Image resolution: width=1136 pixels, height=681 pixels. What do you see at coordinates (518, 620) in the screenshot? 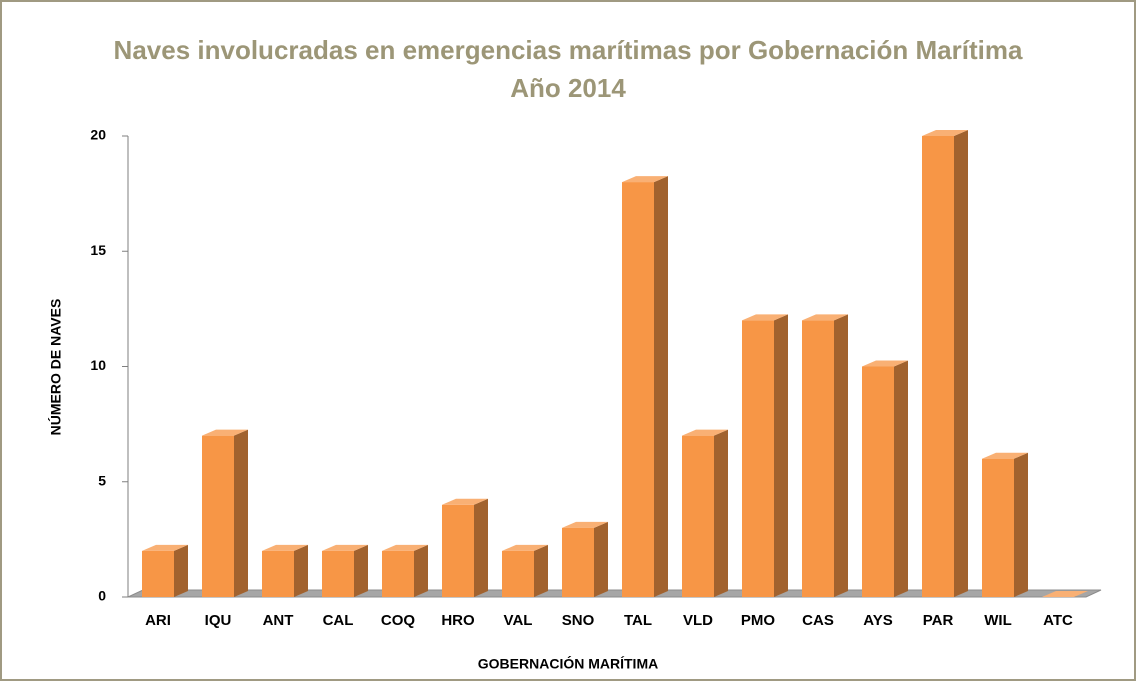
I see `x-tick-label: VAL` at bounding box center [518, 620].